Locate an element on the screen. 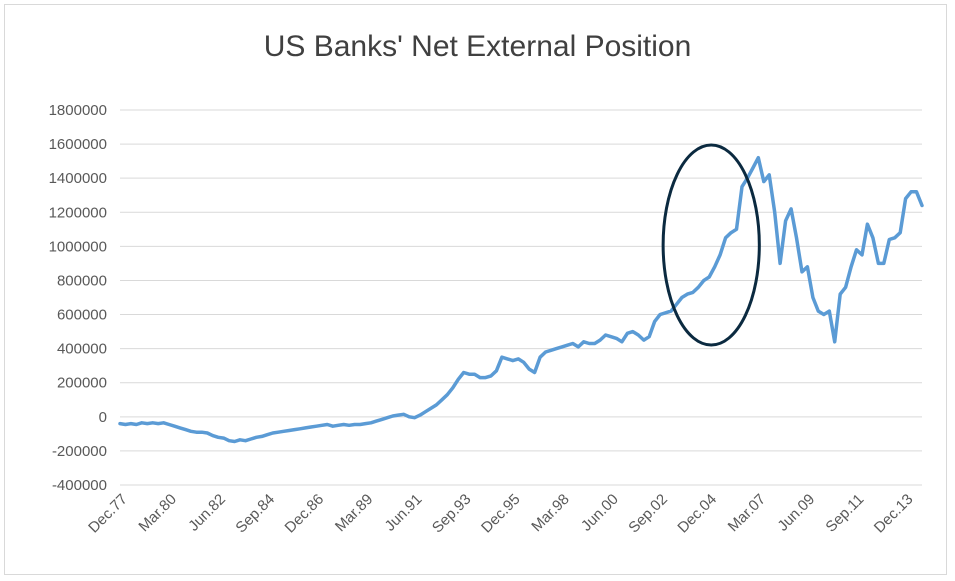 This screenshot has width=955, height=581. y-tick-label: -200000 is located at coordinates (79, 451).